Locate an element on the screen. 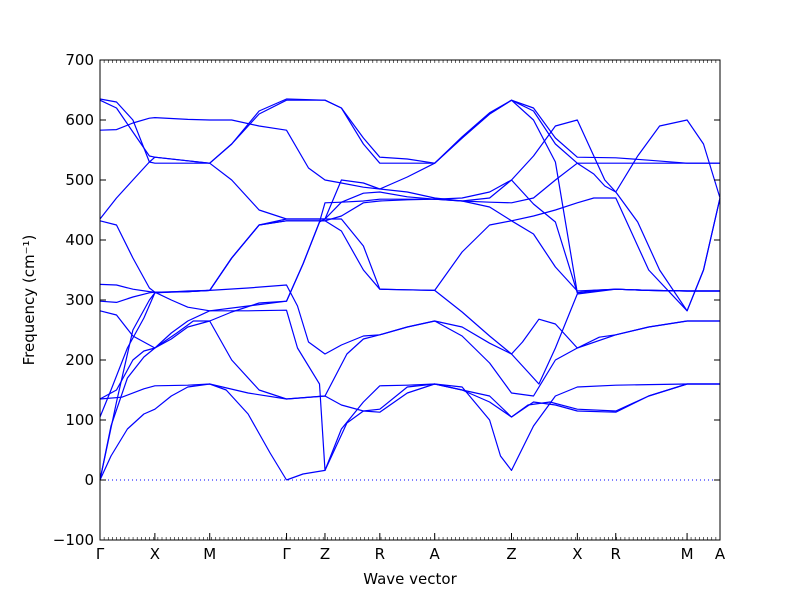  y-tick-label: 400 is located at coordinates (79, 240).